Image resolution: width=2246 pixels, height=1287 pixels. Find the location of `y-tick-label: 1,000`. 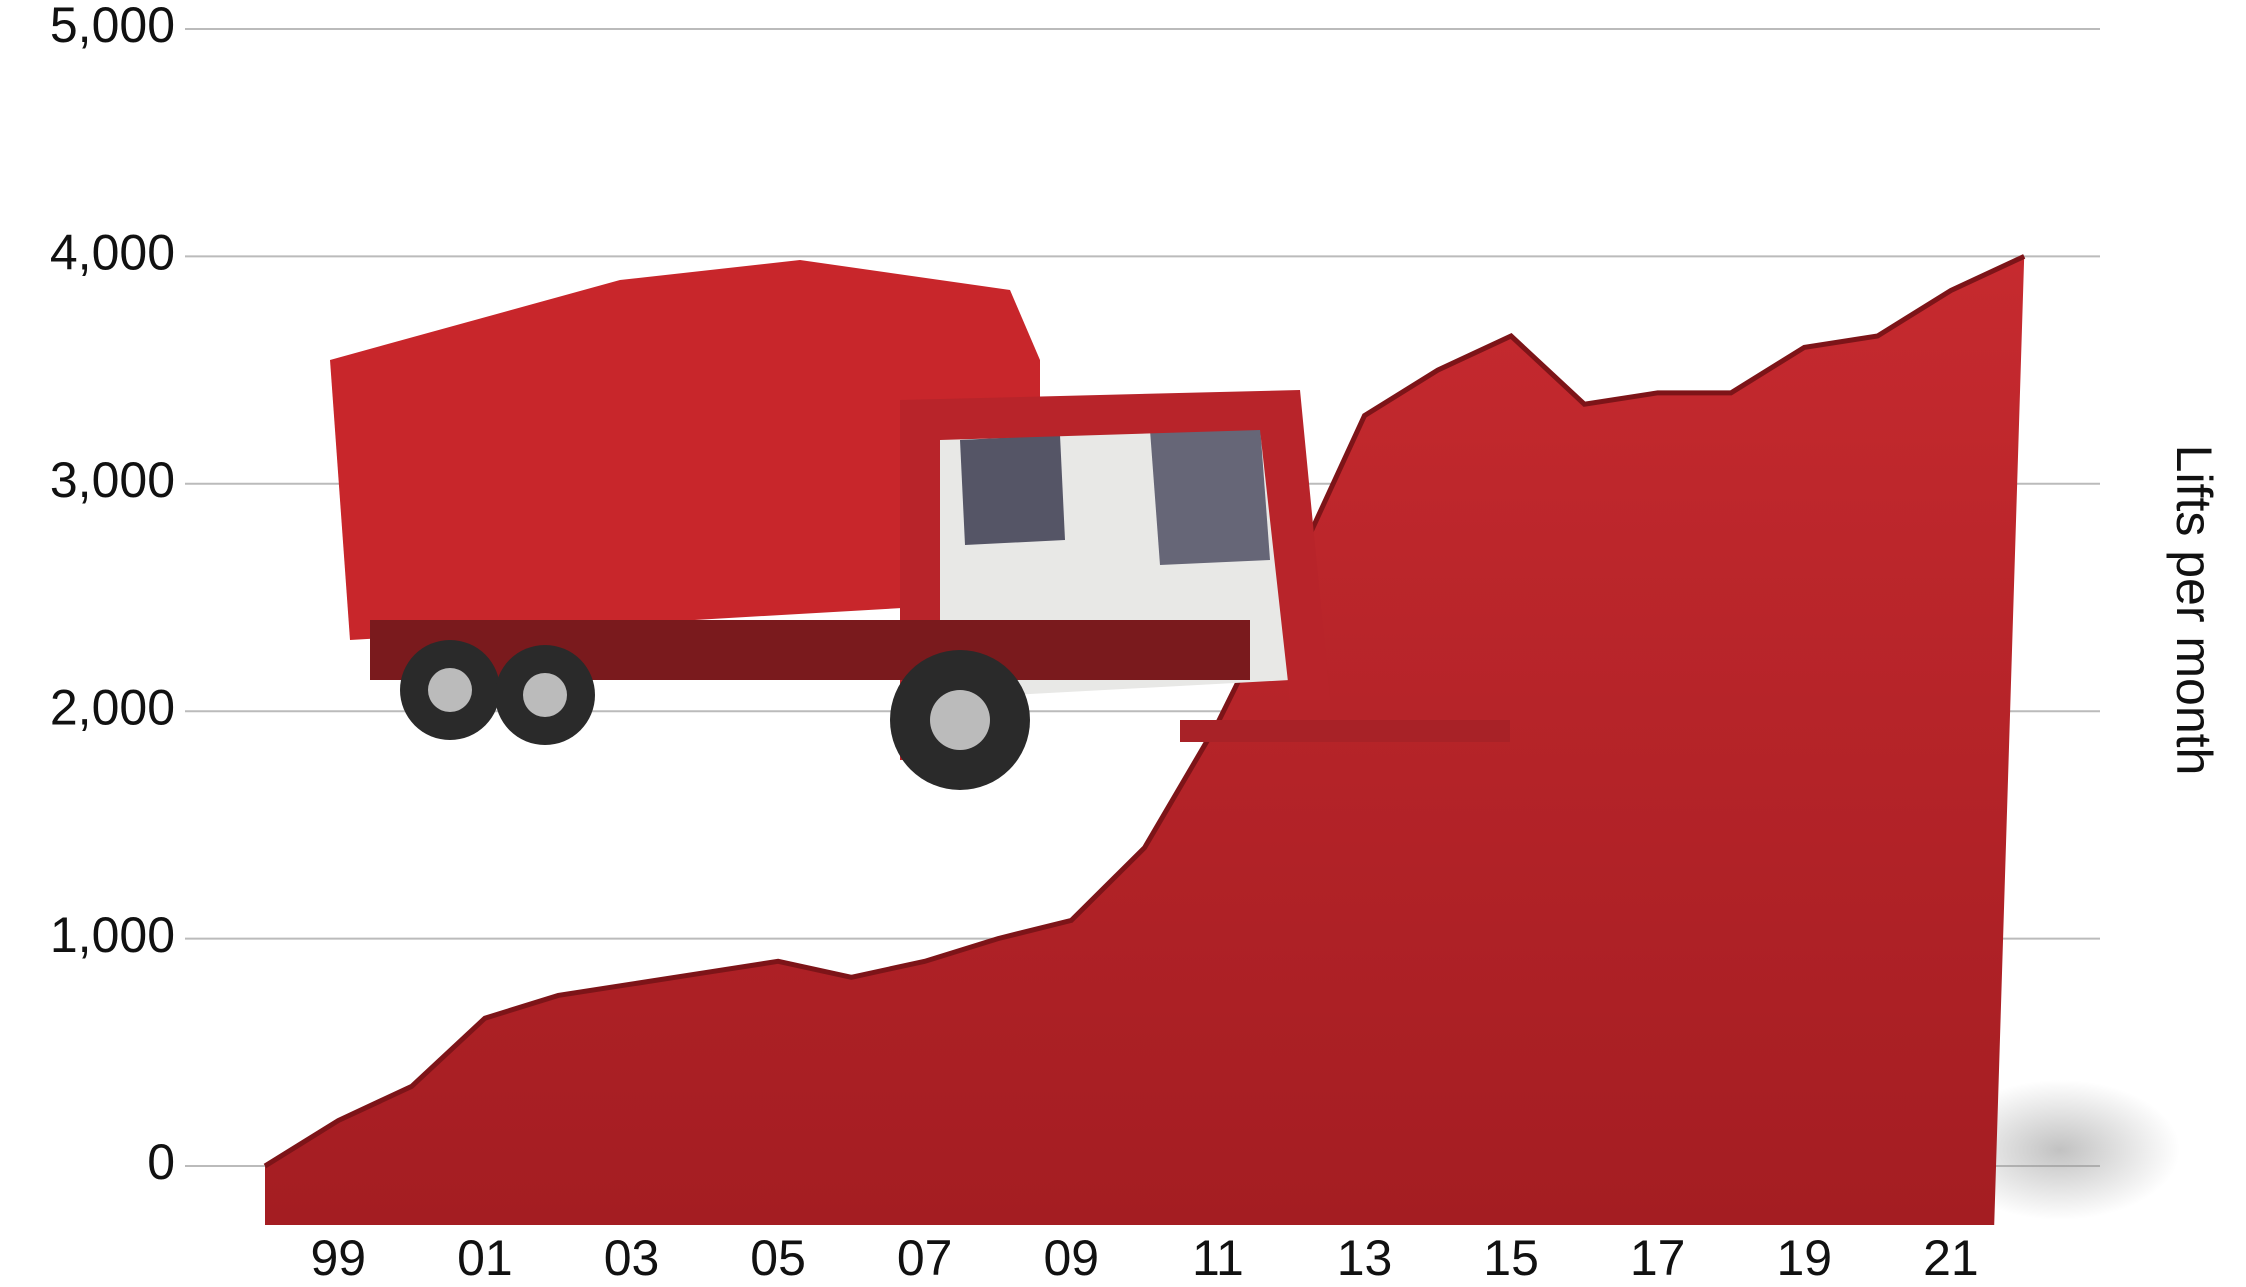

y-tick-label: 1,000 is located at coordinates (112, 935).